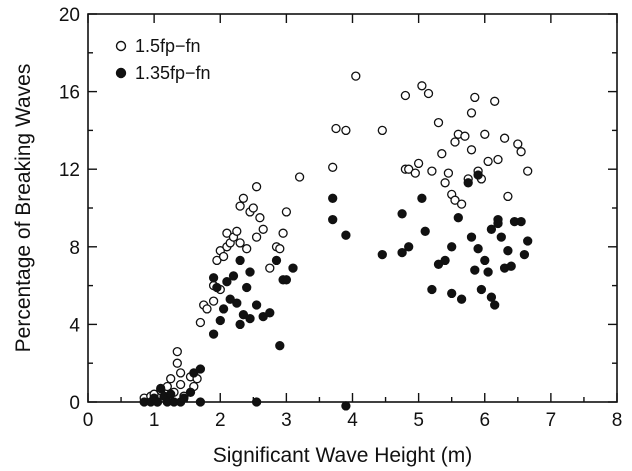 This screenshot has height=471, width=632. Describe the element at coordinates (286, 420) in the screenshot. I see `x-tick-label: 3` at that location.